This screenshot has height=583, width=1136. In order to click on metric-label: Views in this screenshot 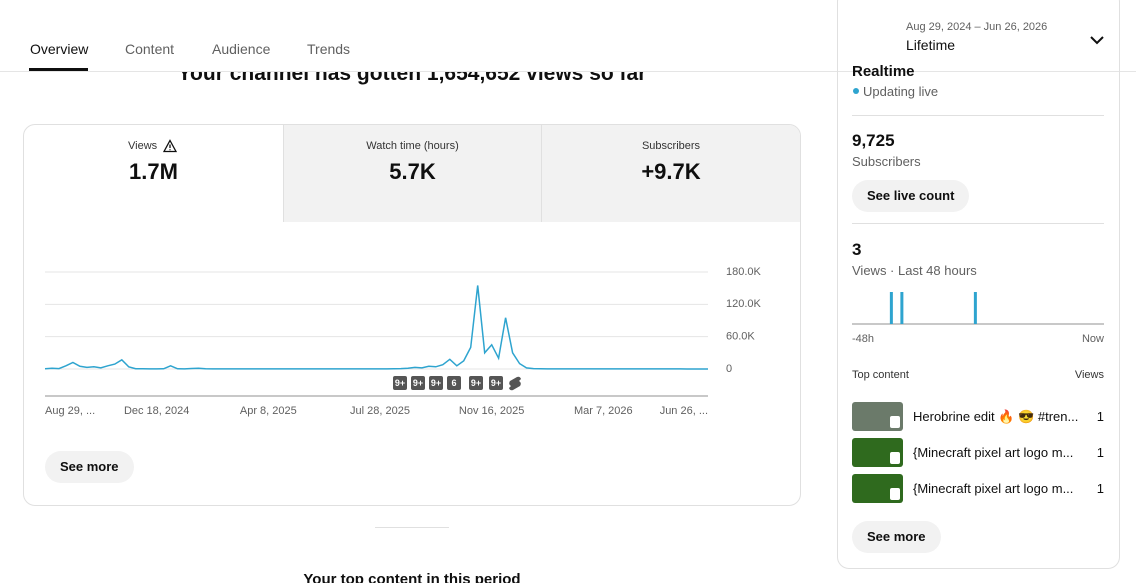, I will do `click(143, 146)`.